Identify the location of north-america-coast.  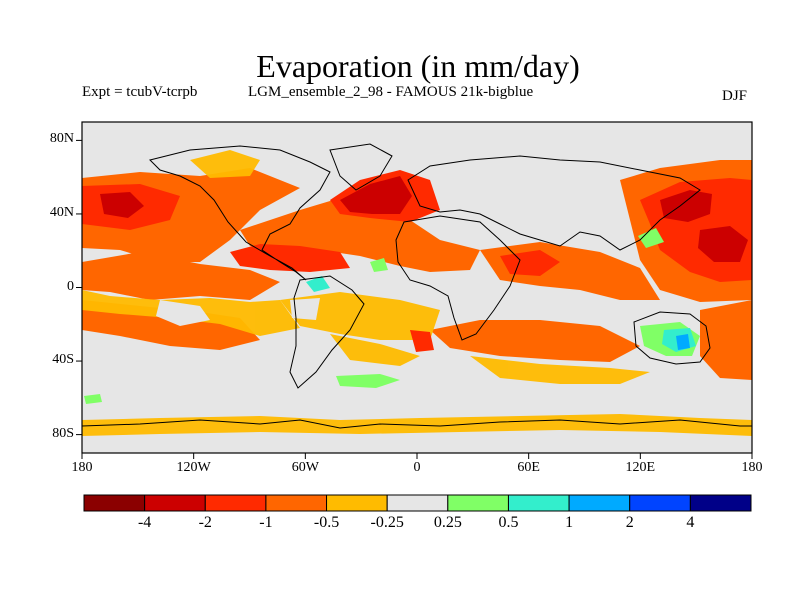
(240, 213).